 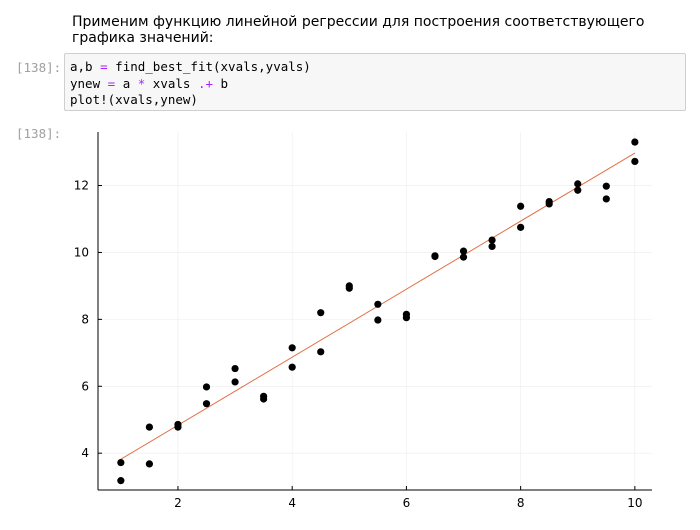 What do you see at coordinates (126, 83) in the screenshot?
I see `code-token: a` at bounding box center [126, 83].